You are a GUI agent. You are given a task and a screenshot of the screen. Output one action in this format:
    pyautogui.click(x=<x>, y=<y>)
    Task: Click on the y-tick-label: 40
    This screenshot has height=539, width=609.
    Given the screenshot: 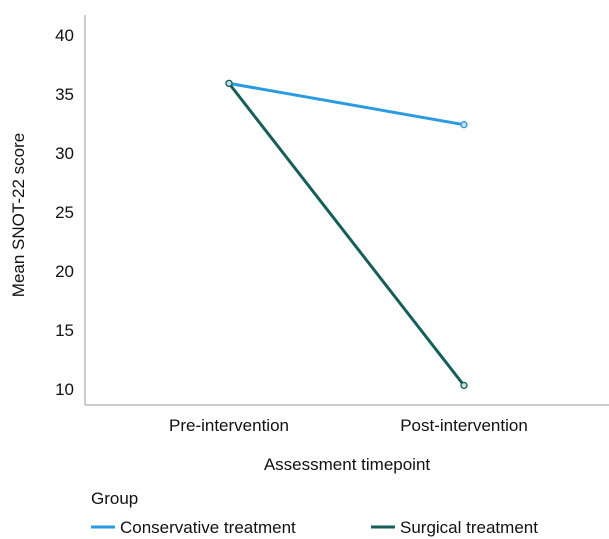 What is the action you would take?
    pyautogui.click(x=64, y=35)
    